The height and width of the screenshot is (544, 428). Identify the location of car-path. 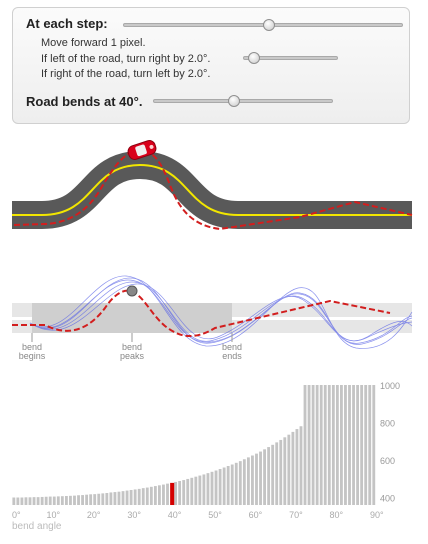
(213, 190).